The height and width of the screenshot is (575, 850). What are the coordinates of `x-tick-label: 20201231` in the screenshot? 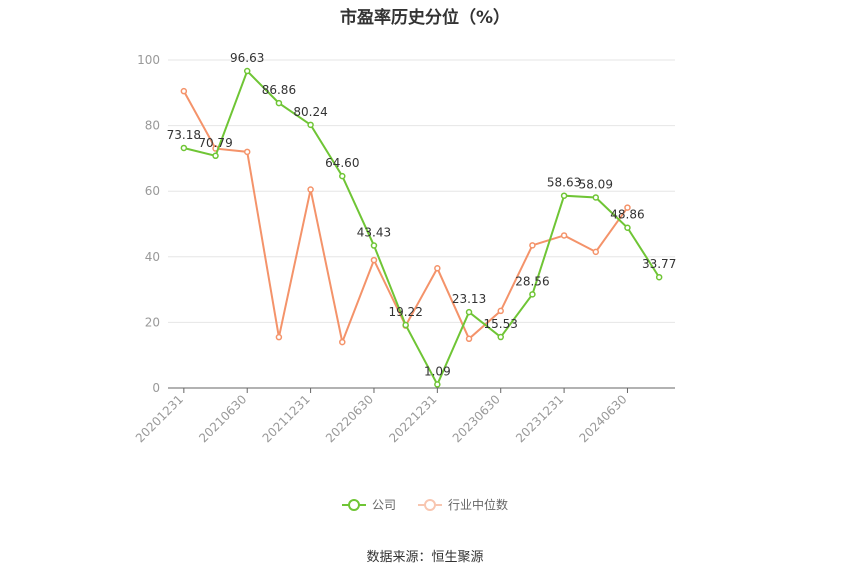 It's located at (159, 418).